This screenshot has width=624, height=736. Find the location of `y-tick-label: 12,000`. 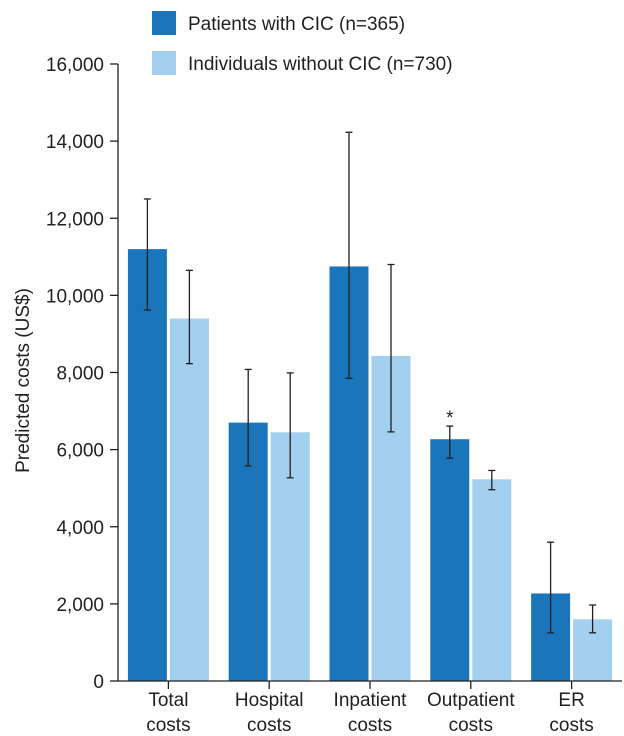

y-tick-label: 12,000 is located at coordinates (75, 219).